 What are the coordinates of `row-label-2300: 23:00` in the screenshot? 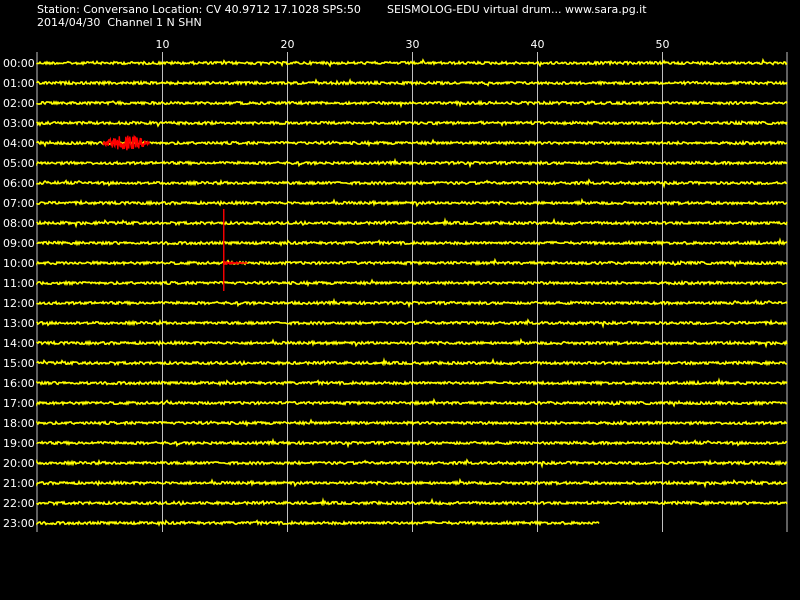 It's located at (19, 523).